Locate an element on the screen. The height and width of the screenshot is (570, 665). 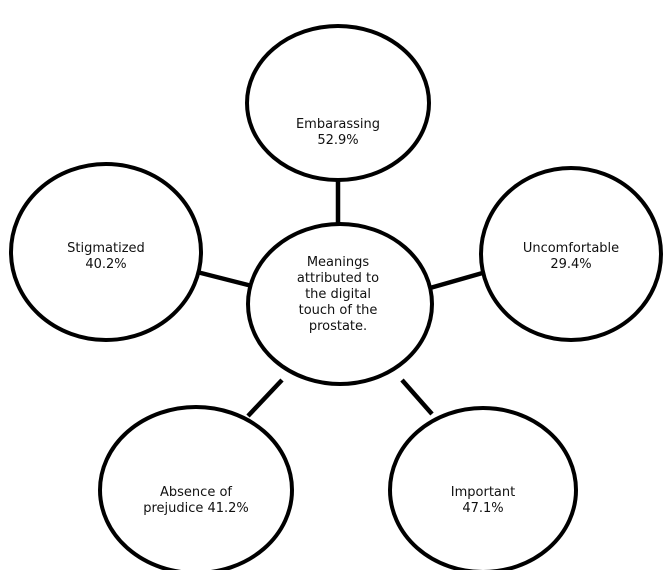
node-uncomfortable-value: 29.4% is located at coordinates (570, 264).